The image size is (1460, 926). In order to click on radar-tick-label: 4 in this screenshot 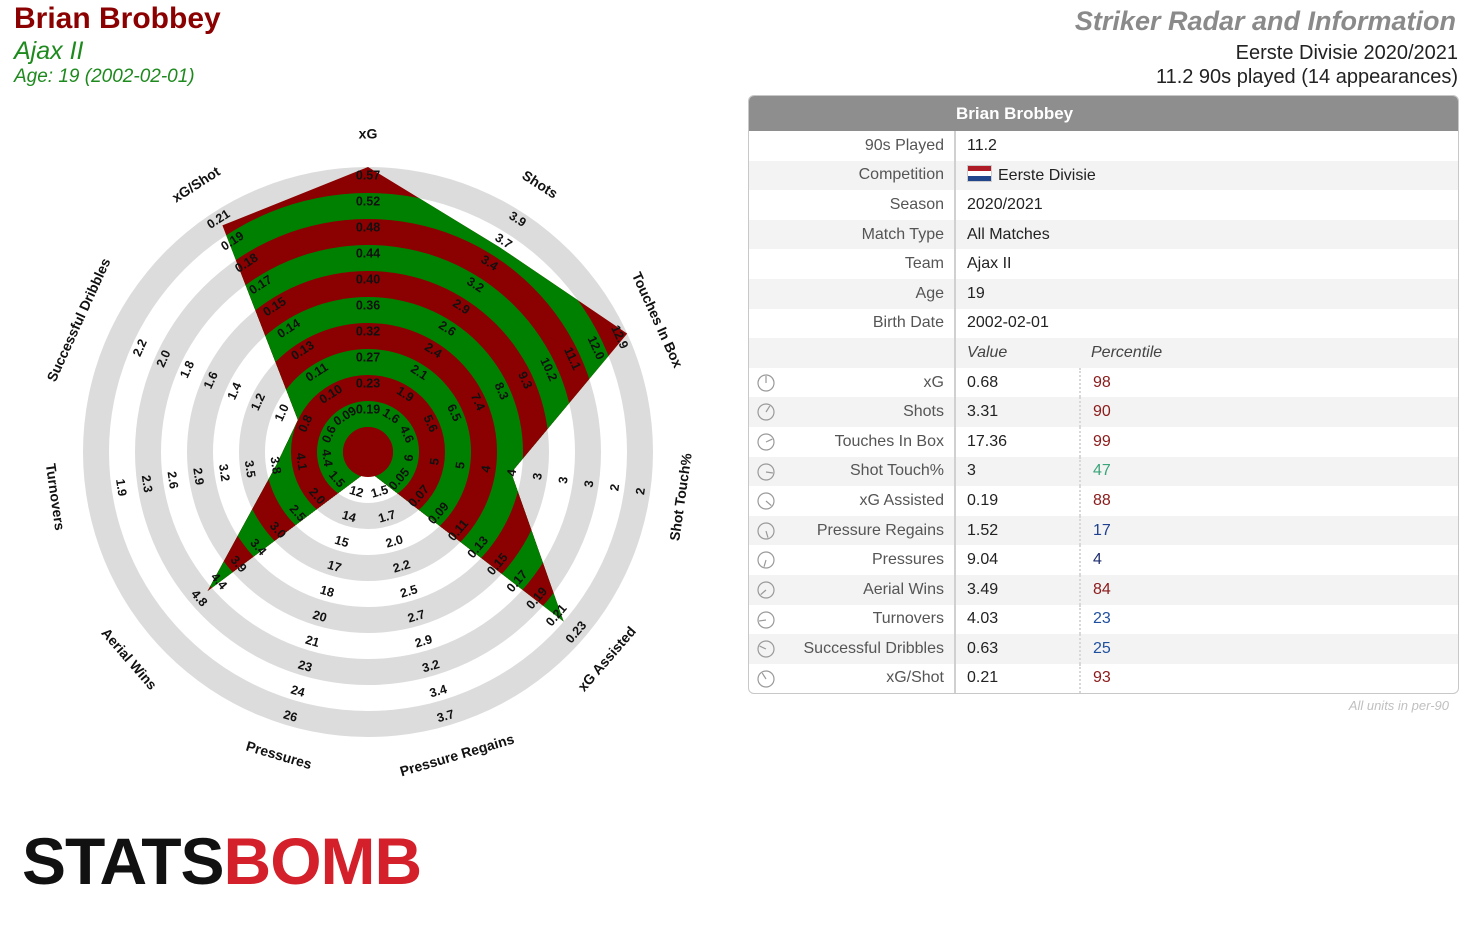, I will do `click(511, 472)`.